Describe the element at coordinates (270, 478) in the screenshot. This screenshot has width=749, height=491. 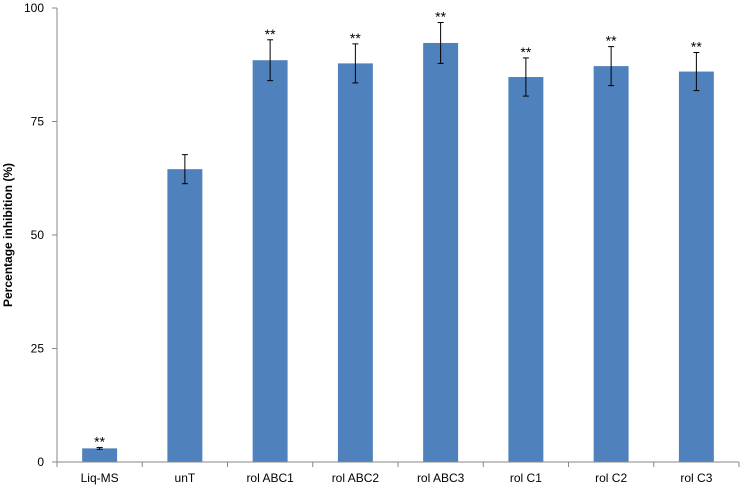
I see `x-tick-label: rol ABC1` at that location.